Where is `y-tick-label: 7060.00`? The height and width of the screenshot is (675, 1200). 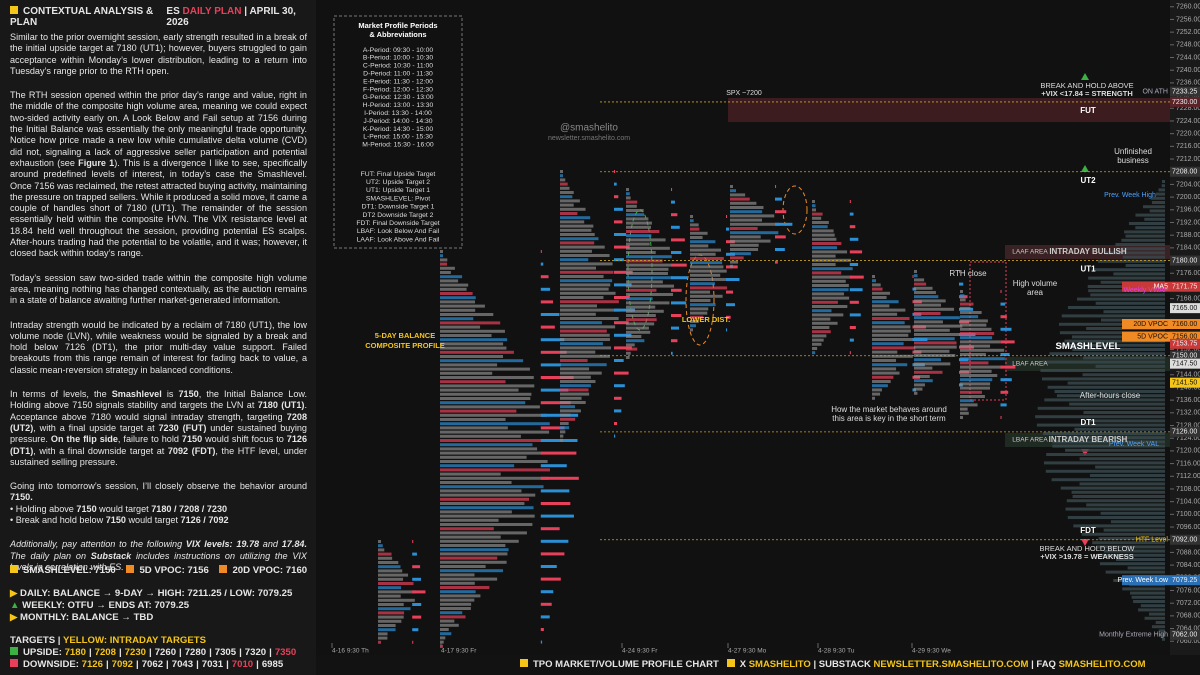
y-tick-label: 7060.00 is located at coordinates (1188, 641).